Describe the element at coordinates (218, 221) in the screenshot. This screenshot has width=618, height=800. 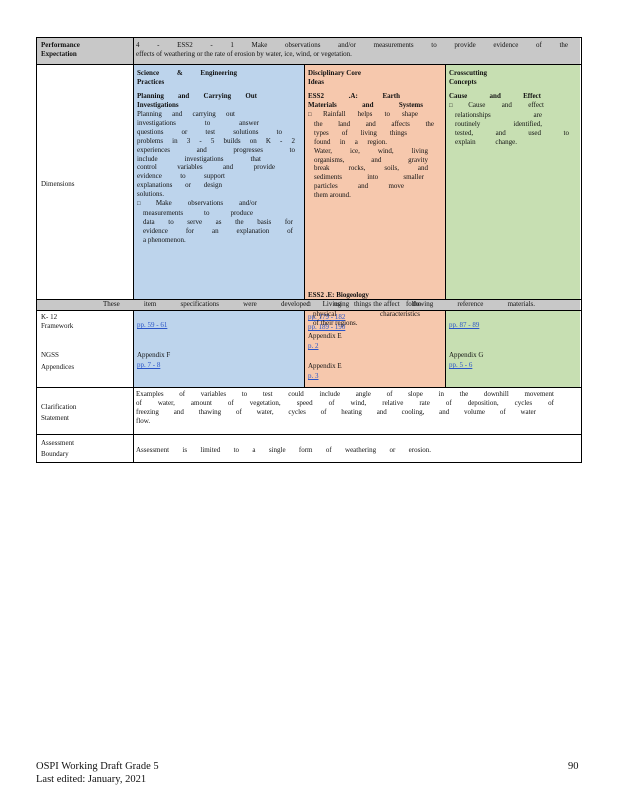
I see `sep-bullet-line: data to serve as the basis for` at that location.